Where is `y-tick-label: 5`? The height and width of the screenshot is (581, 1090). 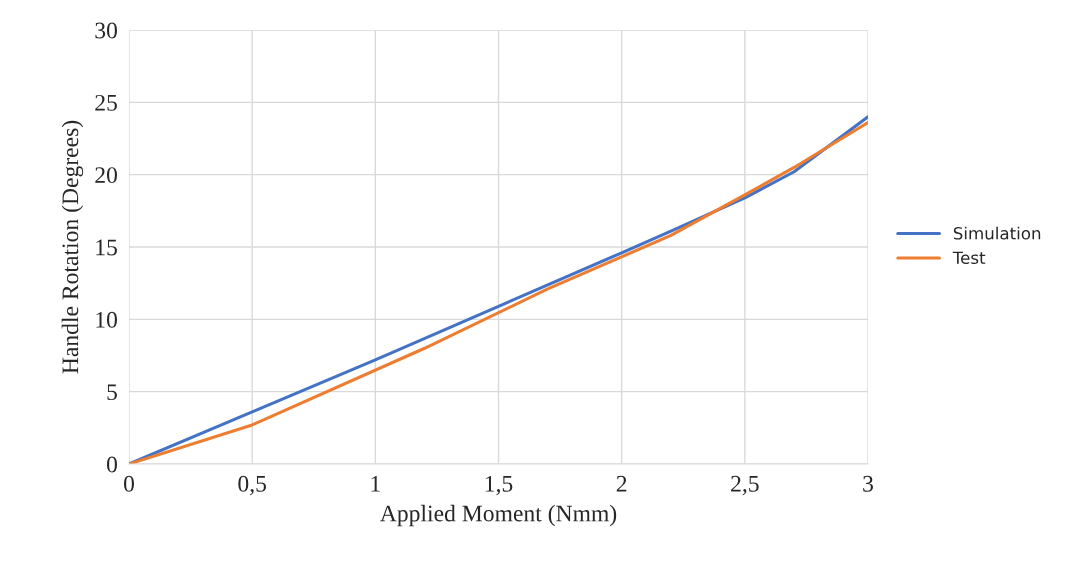 y-tick-label: 5 is located at coordinates (112, 392).